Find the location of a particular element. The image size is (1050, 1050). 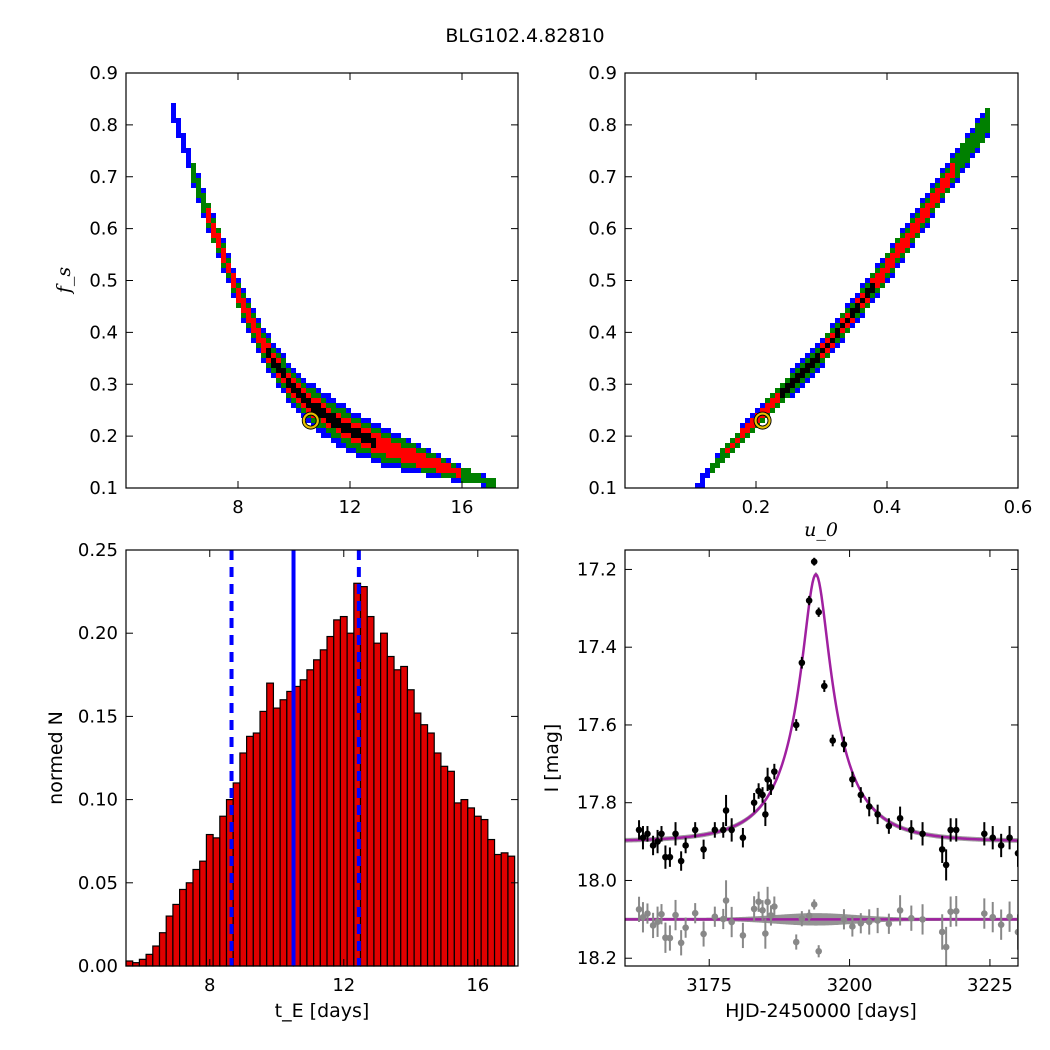

te-hist-xtick-label: 12 is located at coordinates (343, 985).